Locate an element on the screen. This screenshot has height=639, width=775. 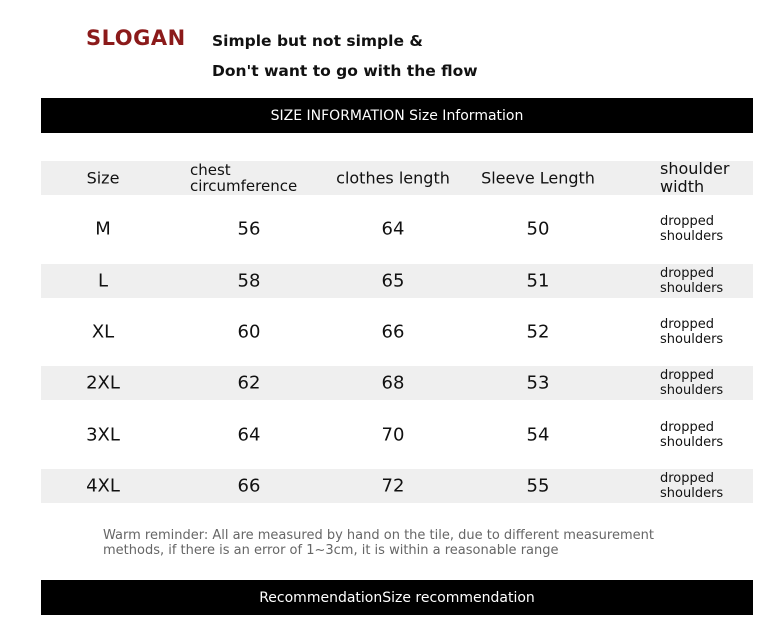
table-cell: L is located at coordinates (103, 281).